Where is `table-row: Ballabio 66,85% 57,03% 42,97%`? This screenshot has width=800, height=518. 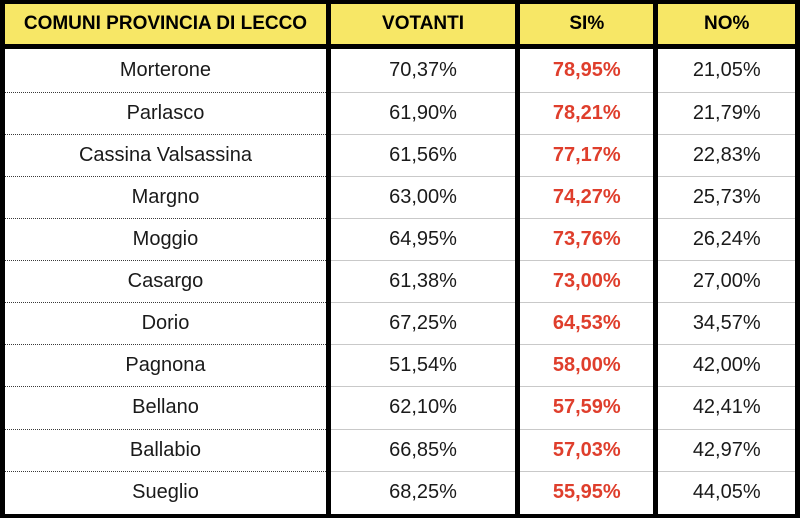
table-row: Ballabio 66,85% 57,03% 42,97% is located at coordinates (400, 450).